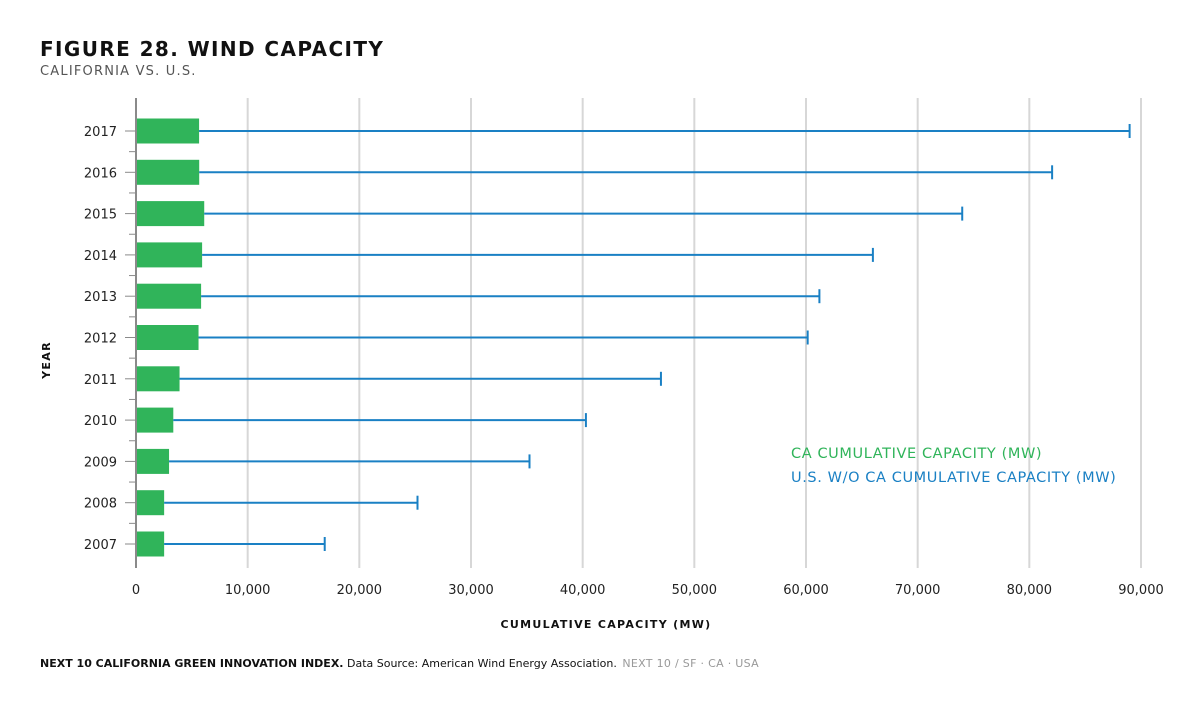 The width and height of the screenshot is (1200, 710). Describe the element at coordinates (916, 454) in the screenshot. I see `legend-ca: CA CUMULATIVE CAPACITY (MW)` at that location.